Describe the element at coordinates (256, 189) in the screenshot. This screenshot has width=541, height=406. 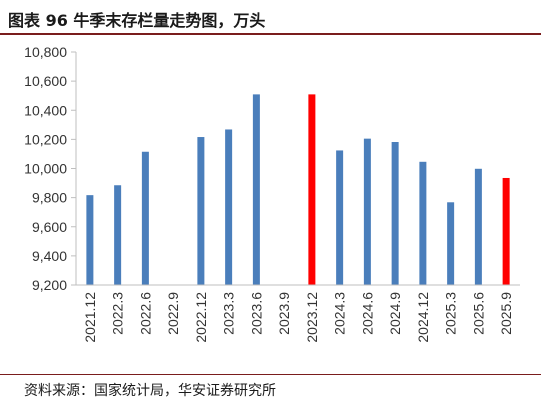
I see `bar-2023.6` at that location.